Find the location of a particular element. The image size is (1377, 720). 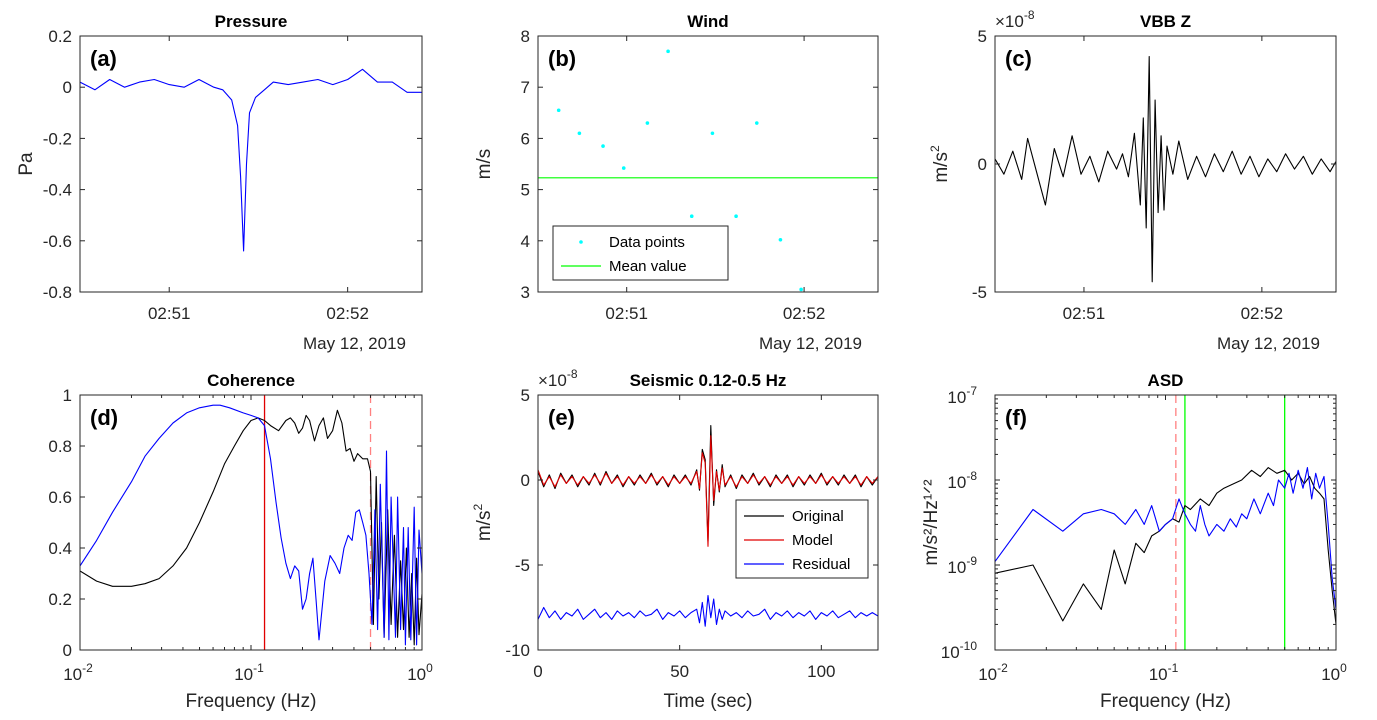

panel-label: (f) is located at coordinates (1016, 417).